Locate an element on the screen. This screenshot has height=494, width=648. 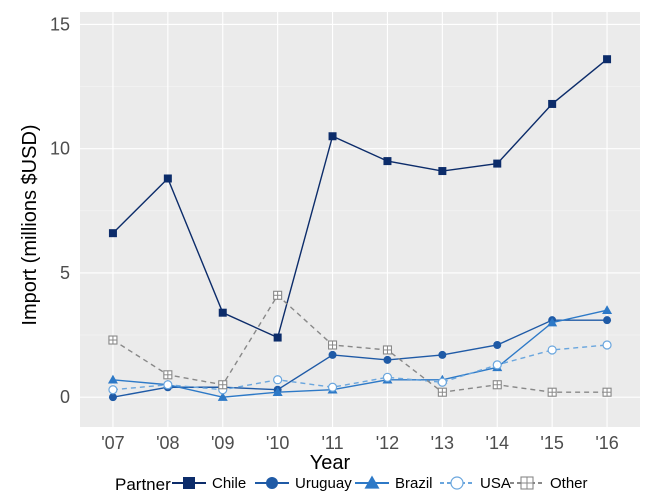
series-line-brazil is located at coordinates (360, 353).